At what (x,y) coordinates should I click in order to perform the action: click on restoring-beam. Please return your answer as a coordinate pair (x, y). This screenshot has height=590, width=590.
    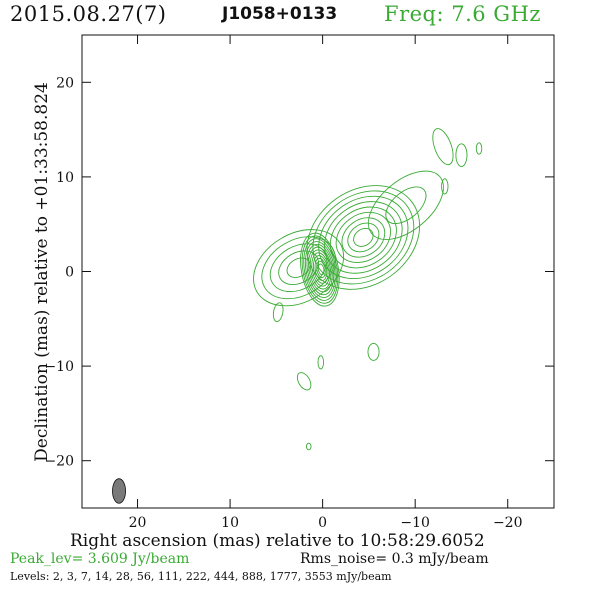
    Looking at the image, I should click on (119, 491).